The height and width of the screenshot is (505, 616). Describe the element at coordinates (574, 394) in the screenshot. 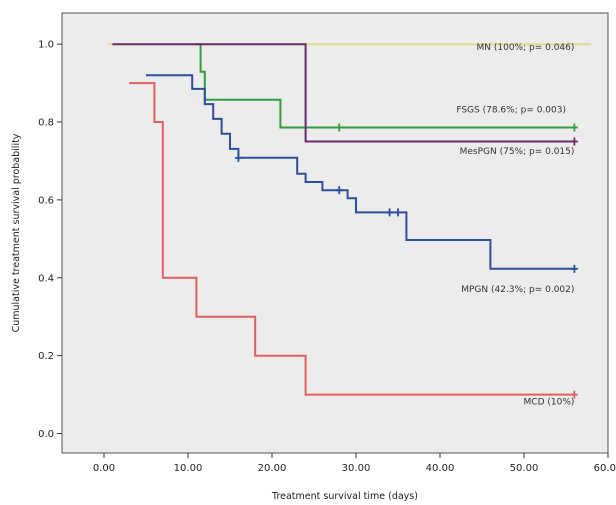

I see `censor-mark-mcd` at that location.